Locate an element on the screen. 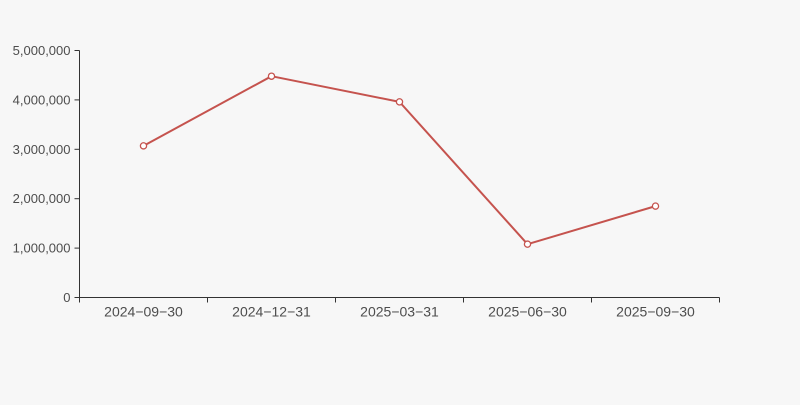 Image resolution: width=800 pixels, height=405 pixels. y-axis-label: 4,000,000 is located at coordinates (42, 99).